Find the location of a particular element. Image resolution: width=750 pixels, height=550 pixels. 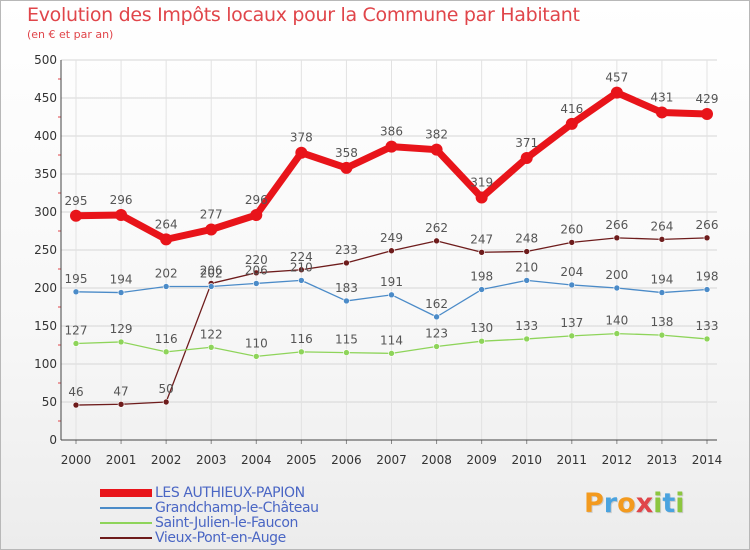

y-tick-label: 50 is located at coordinates (49, 402).